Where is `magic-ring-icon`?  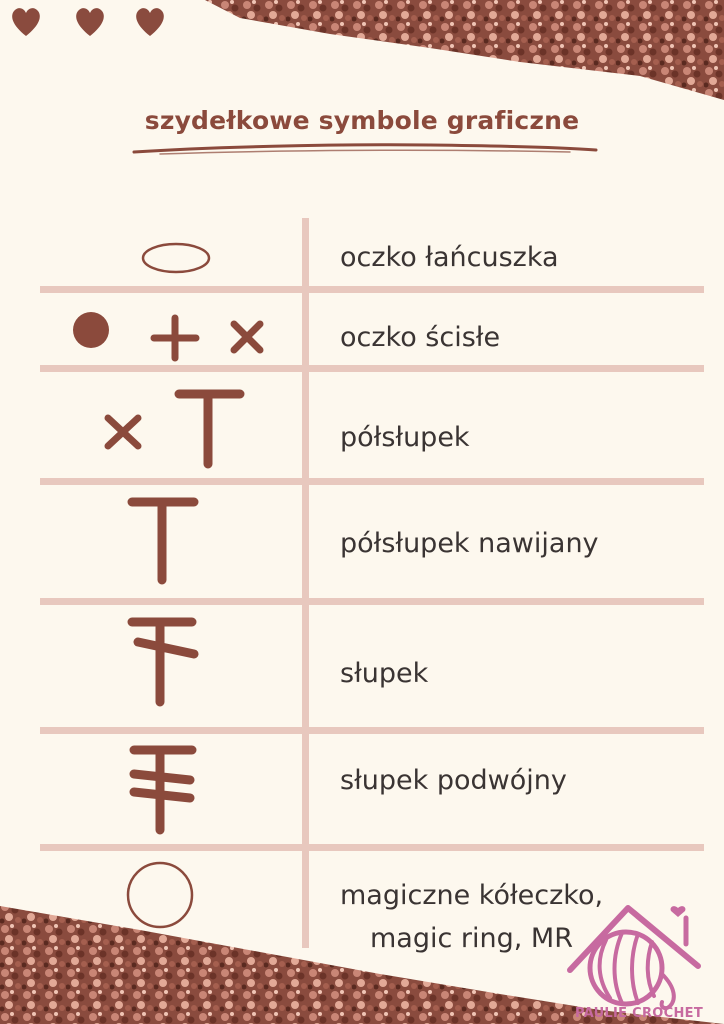
magic-ring-icon is located at coordinates (160, 895).